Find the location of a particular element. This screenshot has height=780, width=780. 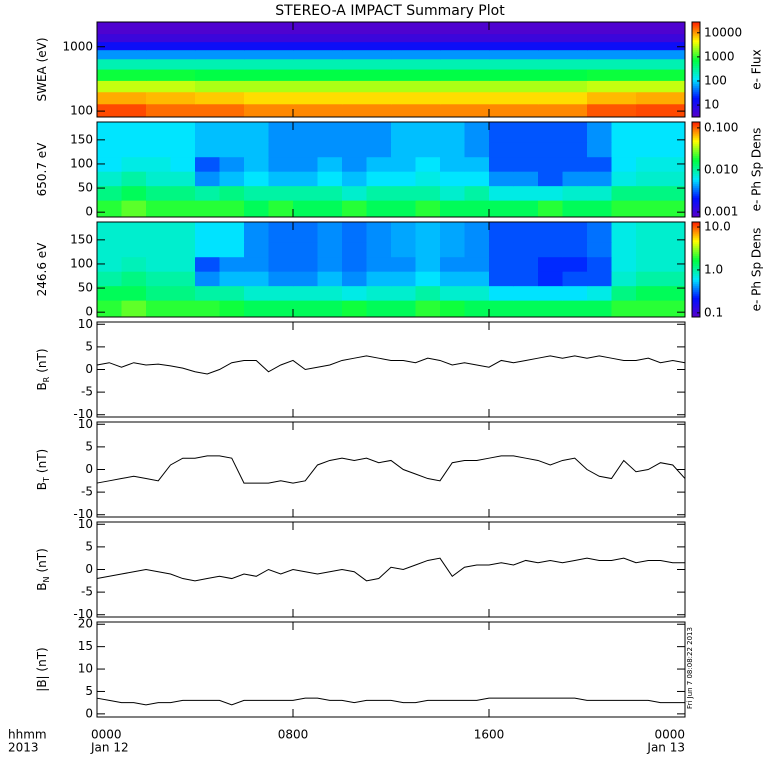

colorbar-label: e- Ph Sp Dens is located at coordinates (757, 270).